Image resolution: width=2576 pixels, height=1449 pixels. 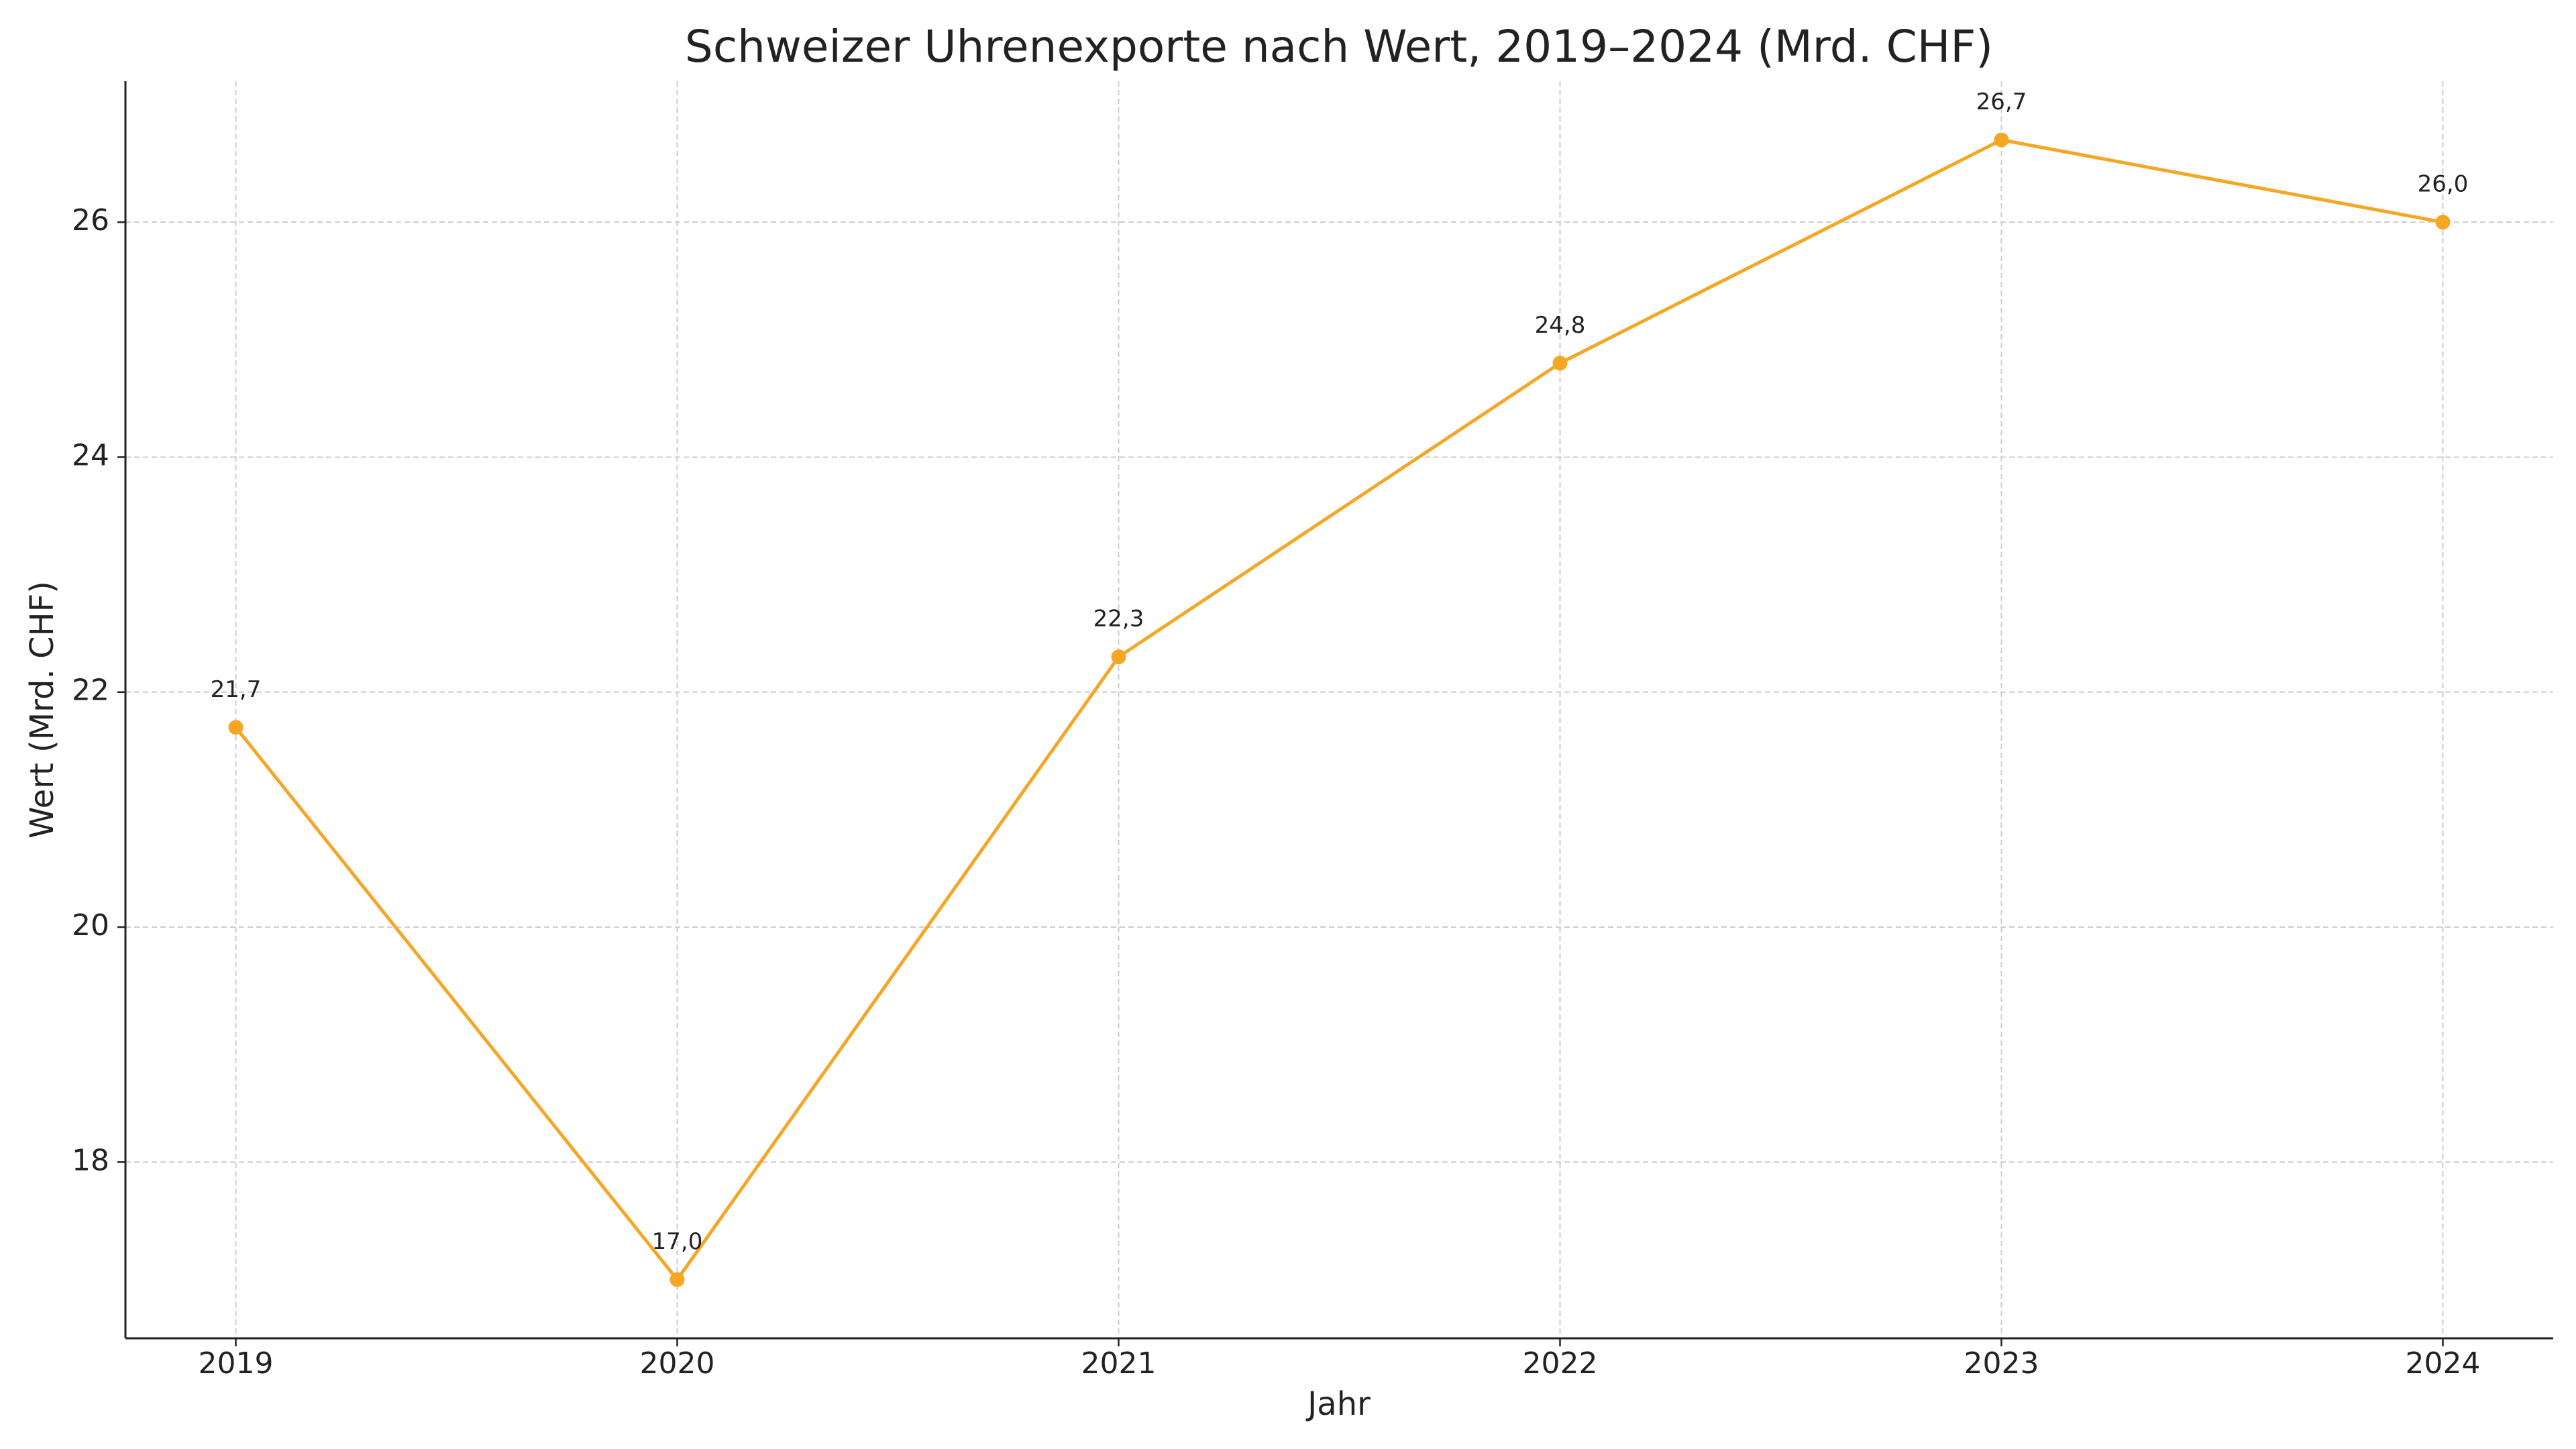 I want to click on value-label: 24,8, so click(x=1560, y=325).